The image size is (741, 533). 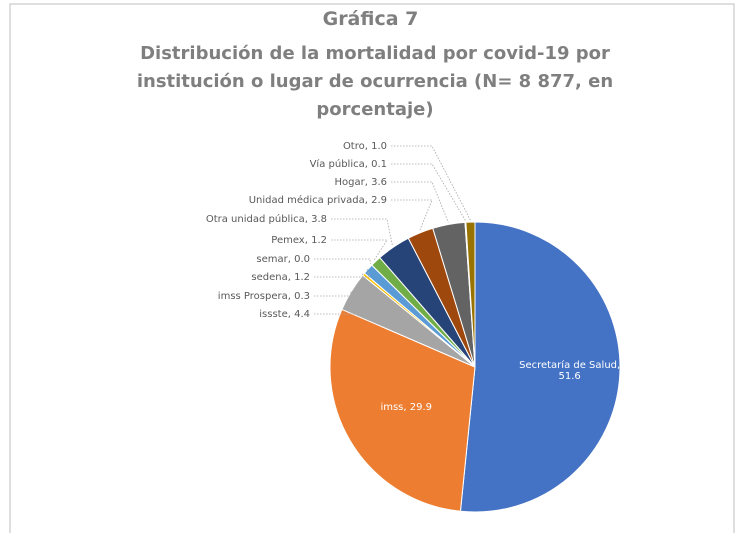 I want to click on data-label: Otra unidad pública, 3.8, so click(x=266, y=219).